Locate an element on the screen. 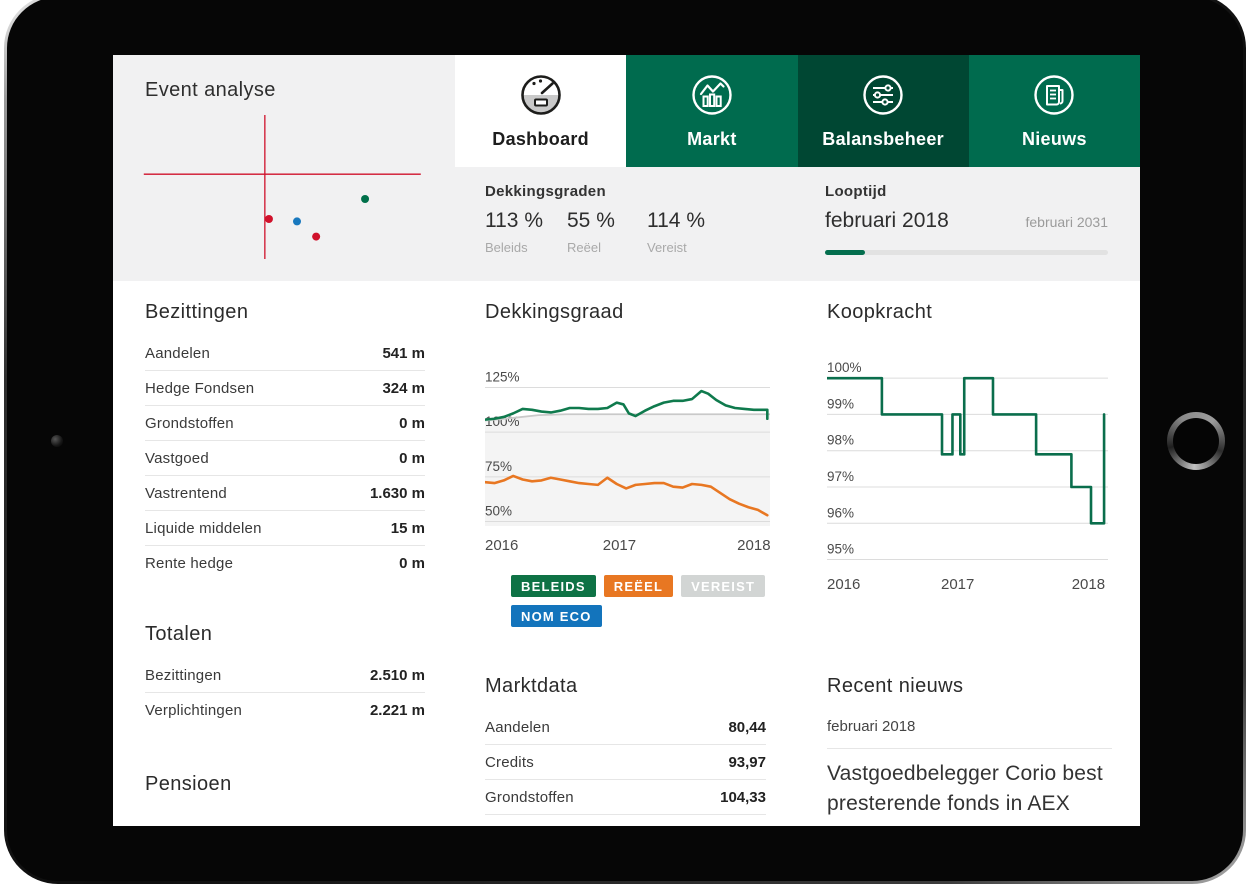  koopkracht-step-chart: 100% 99% 98% 97% 96% 95% 2016 2017 2018 is located at coordinates (966, 476).